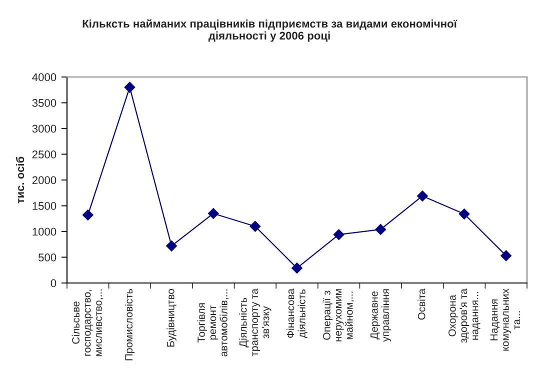 The width and height of the screenshot is (539, 385). What do you see at coordinates (53, 283) in the screenshot?
I see `y-tick-label: 0` at bounding box center [53, 283].